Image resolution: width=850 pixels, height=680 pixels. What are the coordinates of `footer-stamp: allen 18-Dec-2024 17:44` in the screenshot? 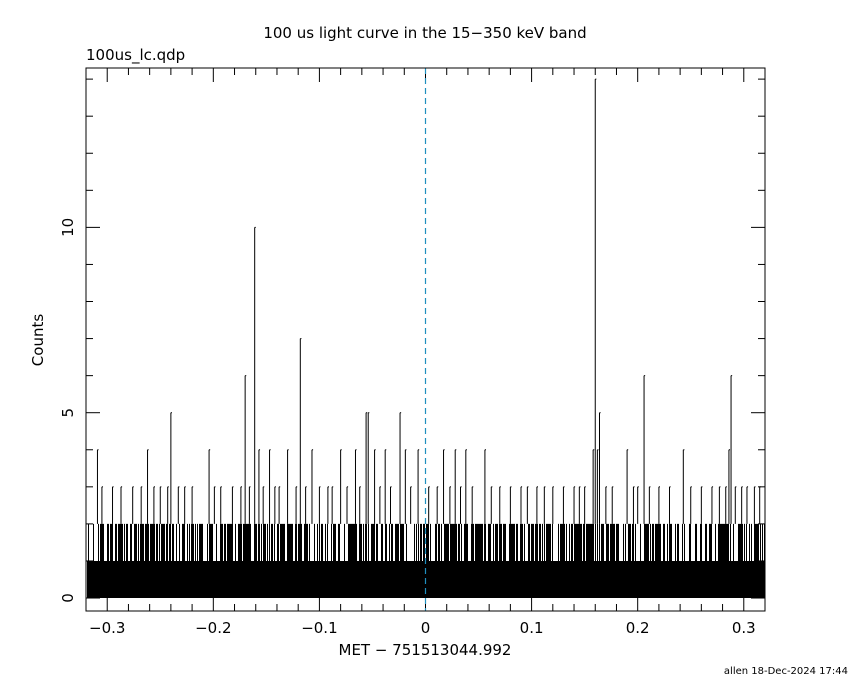 It's located at (786, 671).